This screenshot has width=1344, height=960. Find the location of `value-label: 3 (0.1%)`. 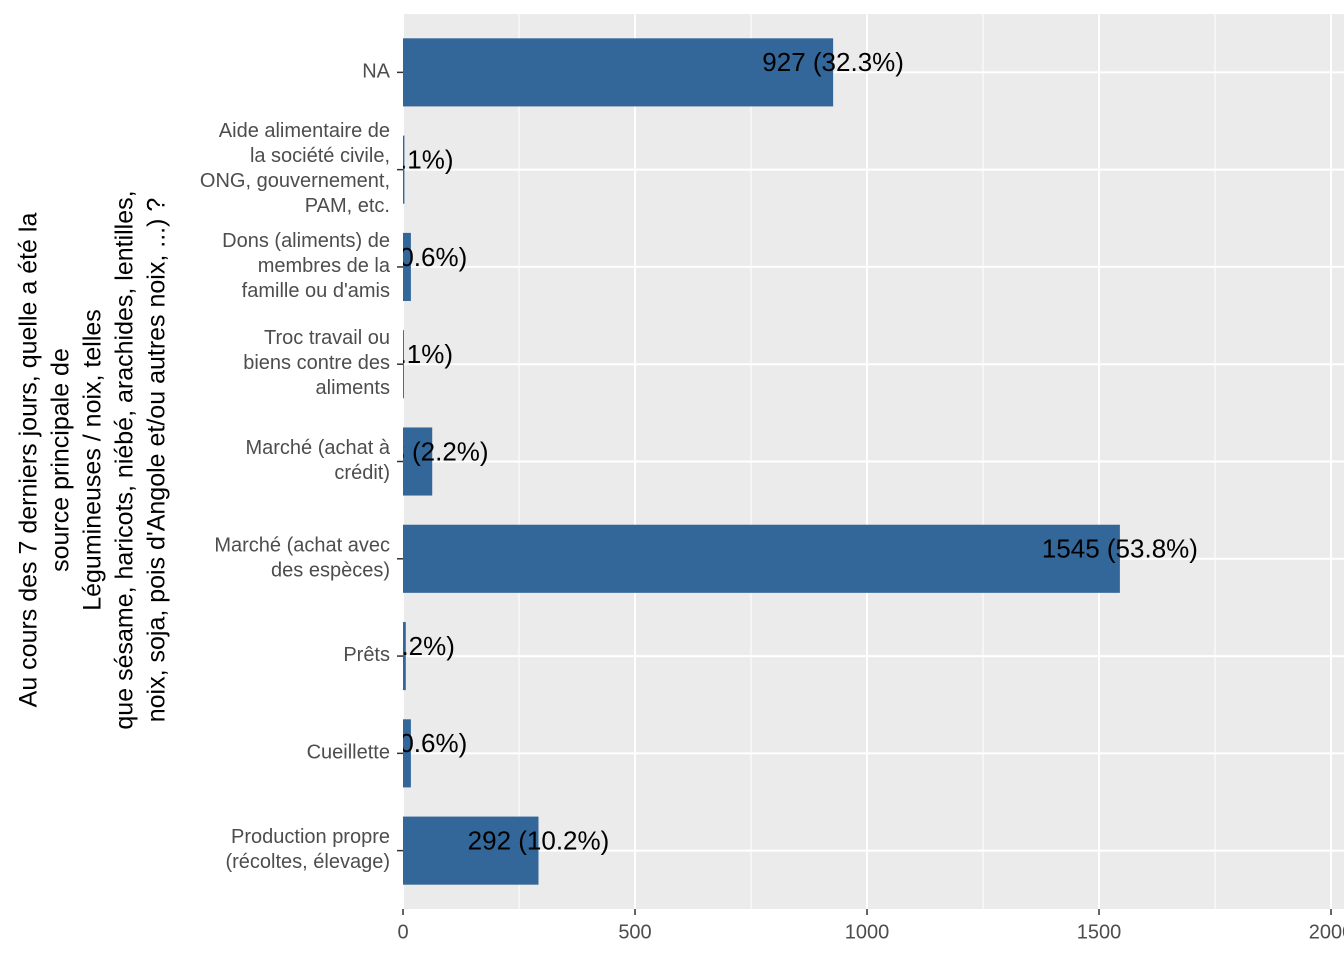

value-label: 3 (0.1%) is located at coordinates (404, 160).